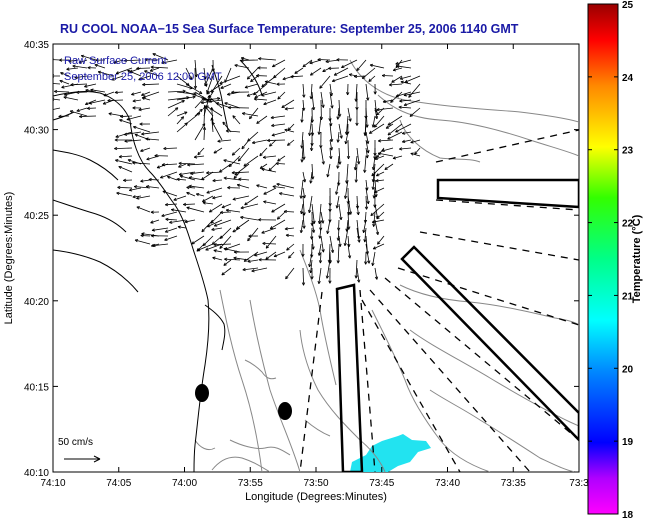 This screenshot has height=518, width=651. What do you see at coordinates (637, 258) in the screenshot?
I see `colorbar-label: Temperature (°C)` at bounding box center [637, 258].